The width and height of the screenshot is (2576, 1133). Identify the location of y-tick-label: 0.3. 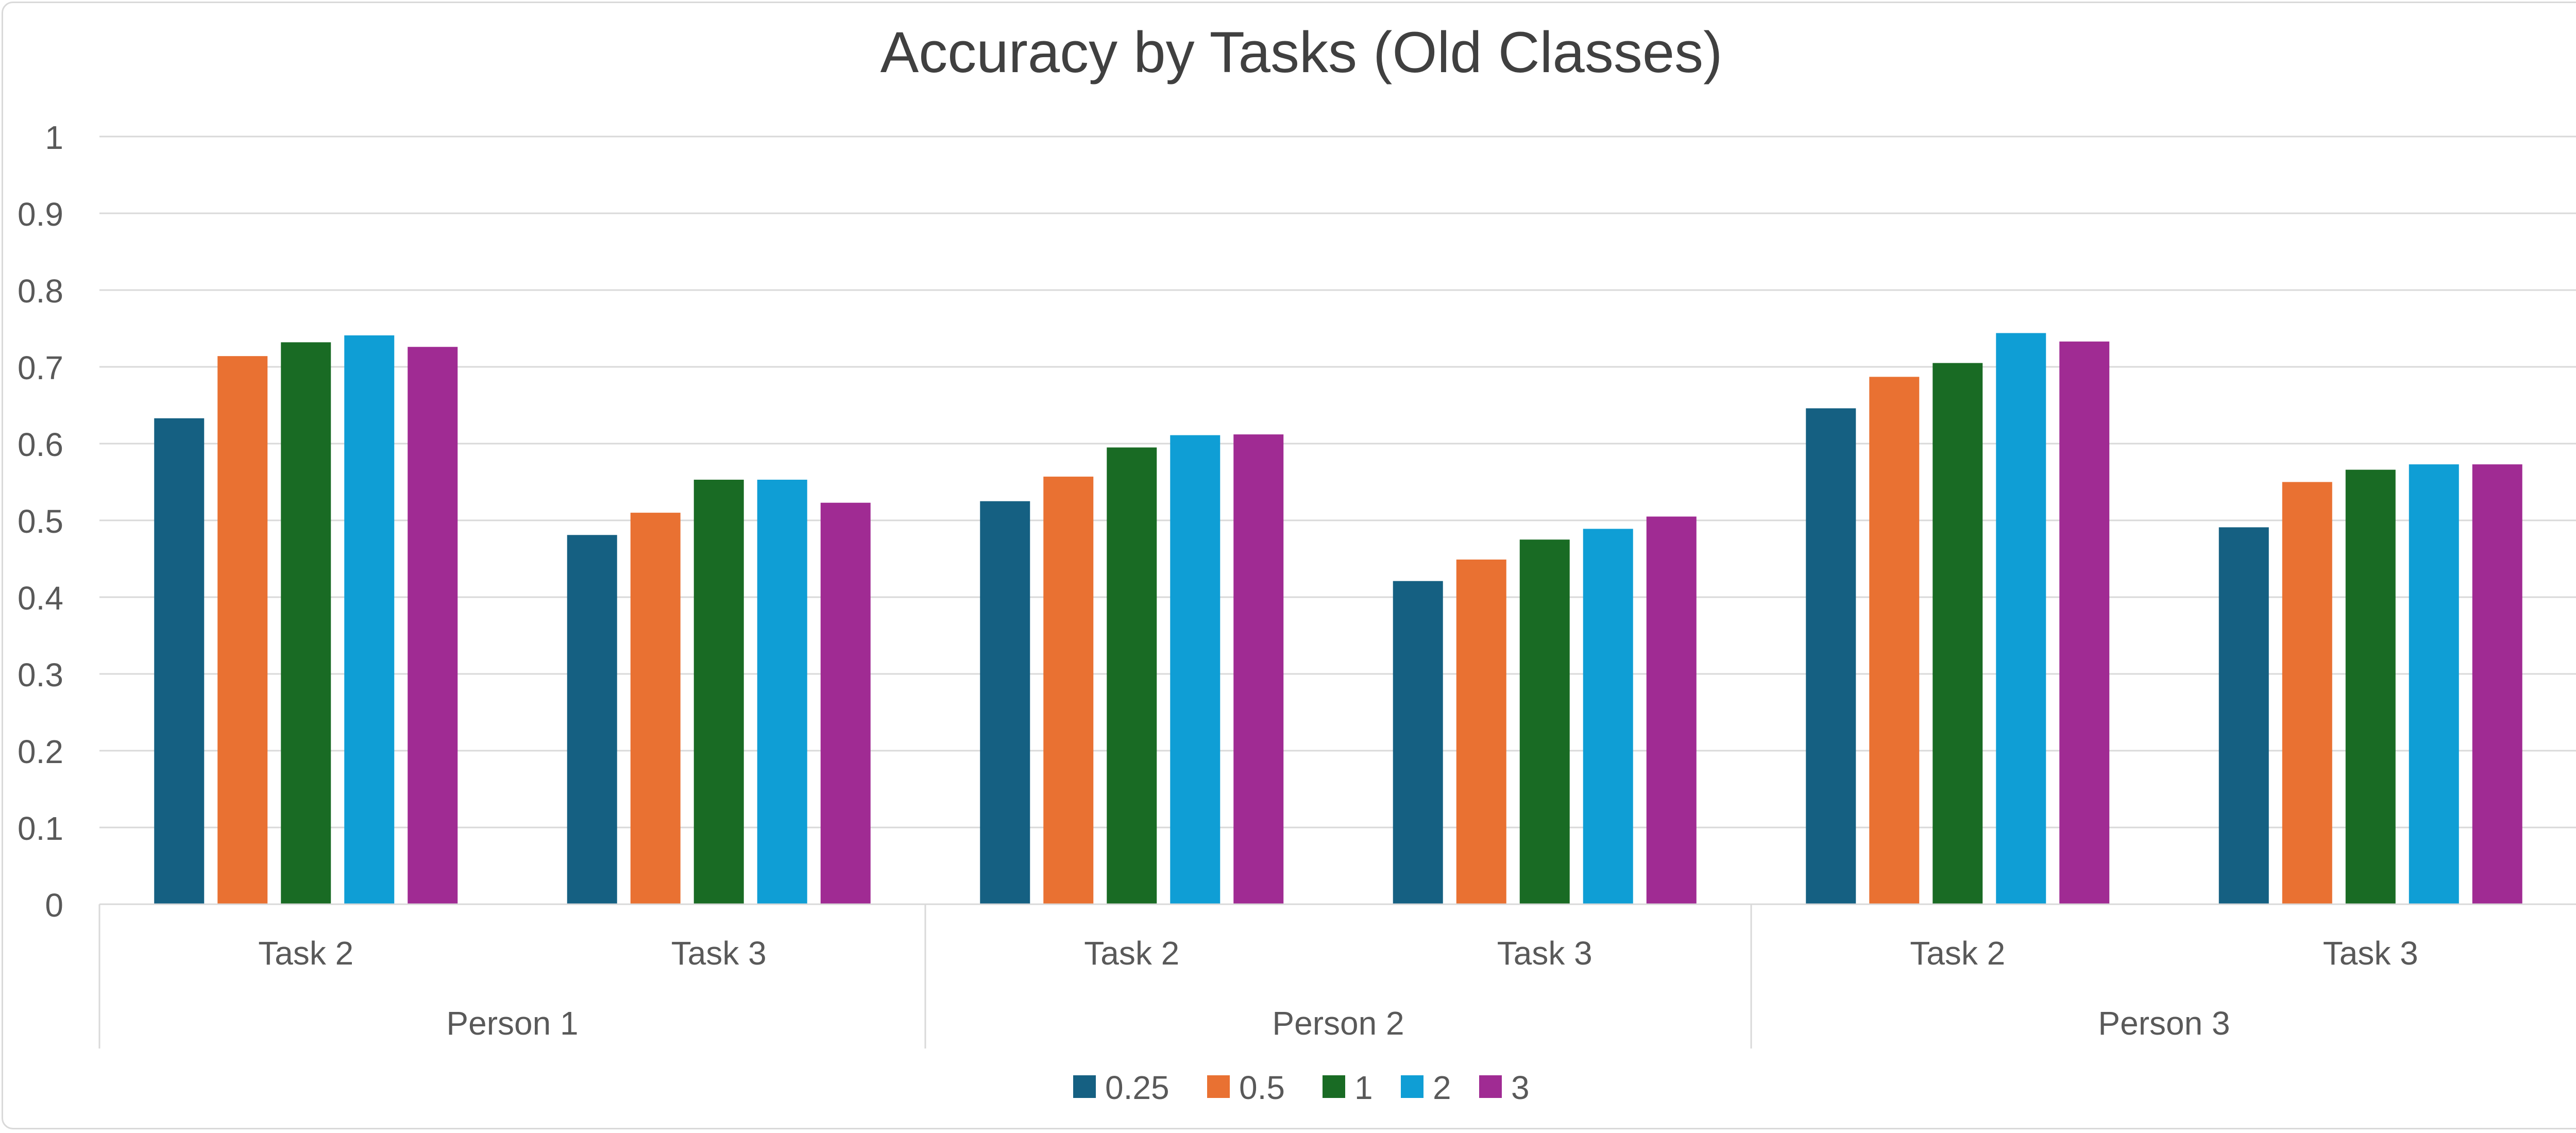
(40, 675).